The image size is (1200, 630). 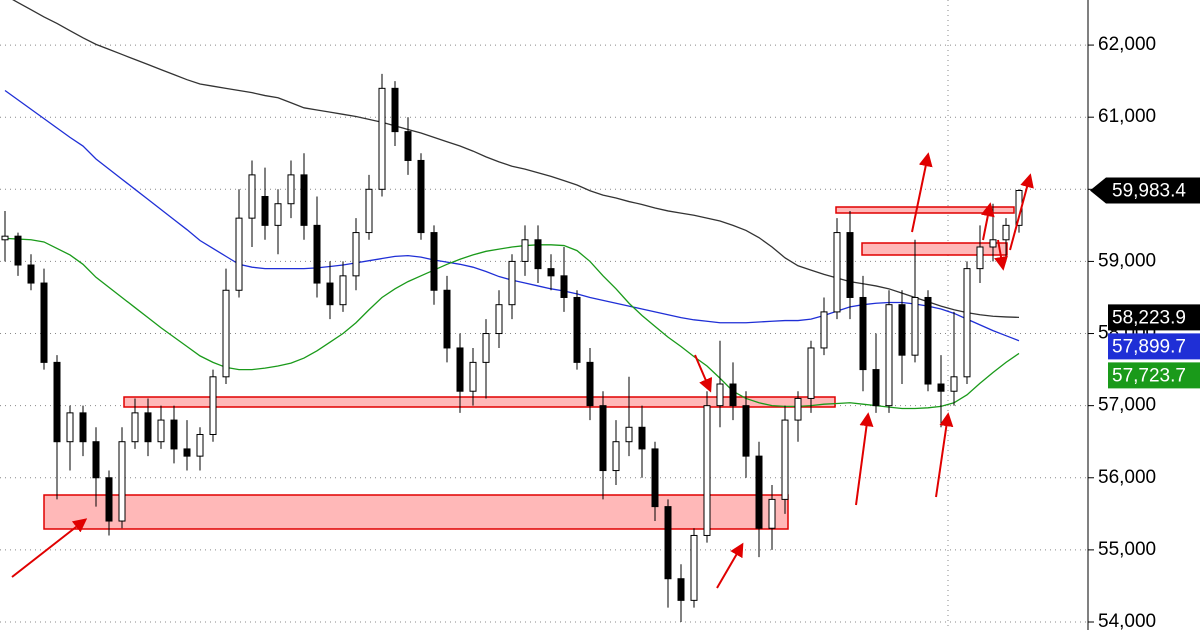 I want to click on y-tick-label: 57,000, so click(x=1127, y=405).